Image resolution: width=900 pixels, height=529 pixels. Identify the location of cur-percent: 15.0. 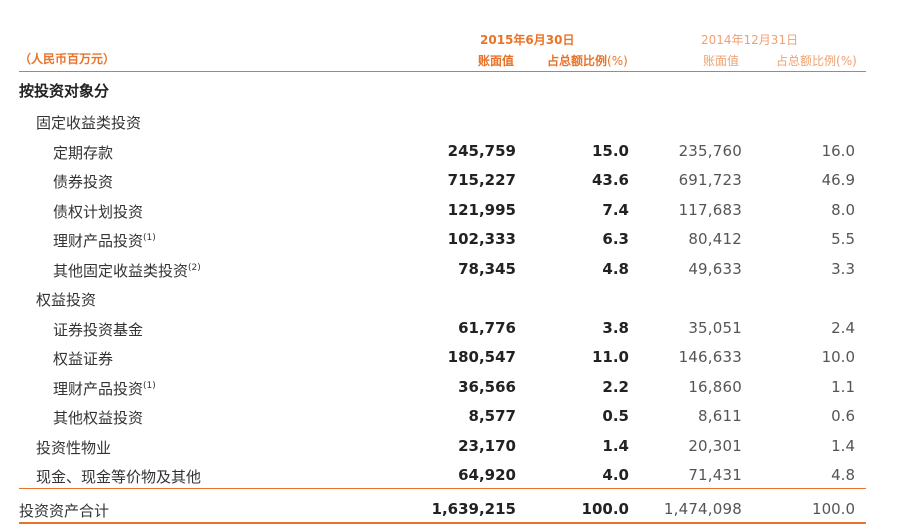
(610, 150).